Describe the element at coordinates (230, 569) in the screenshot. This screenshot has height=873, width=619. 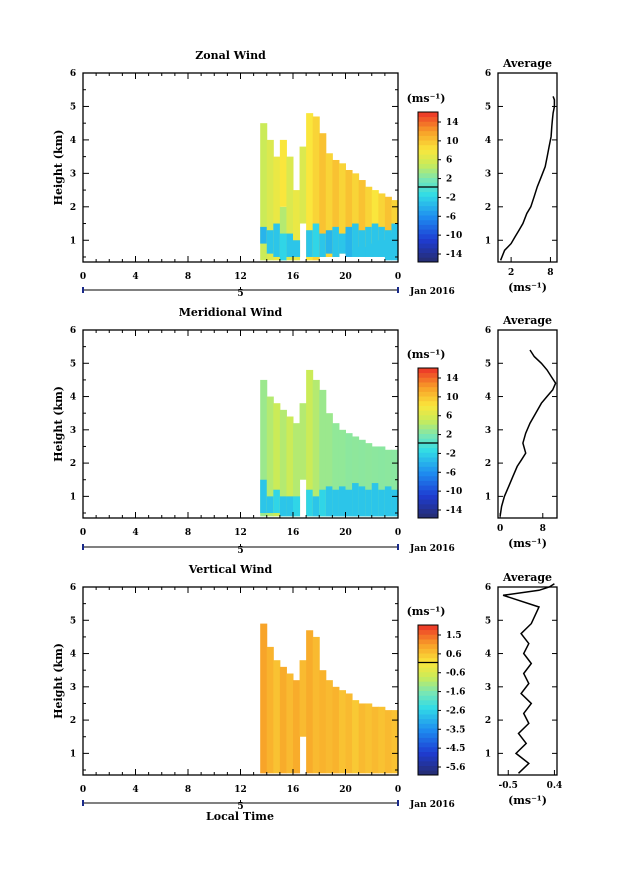
I see `panel-title: Vertical Wind` at that location.